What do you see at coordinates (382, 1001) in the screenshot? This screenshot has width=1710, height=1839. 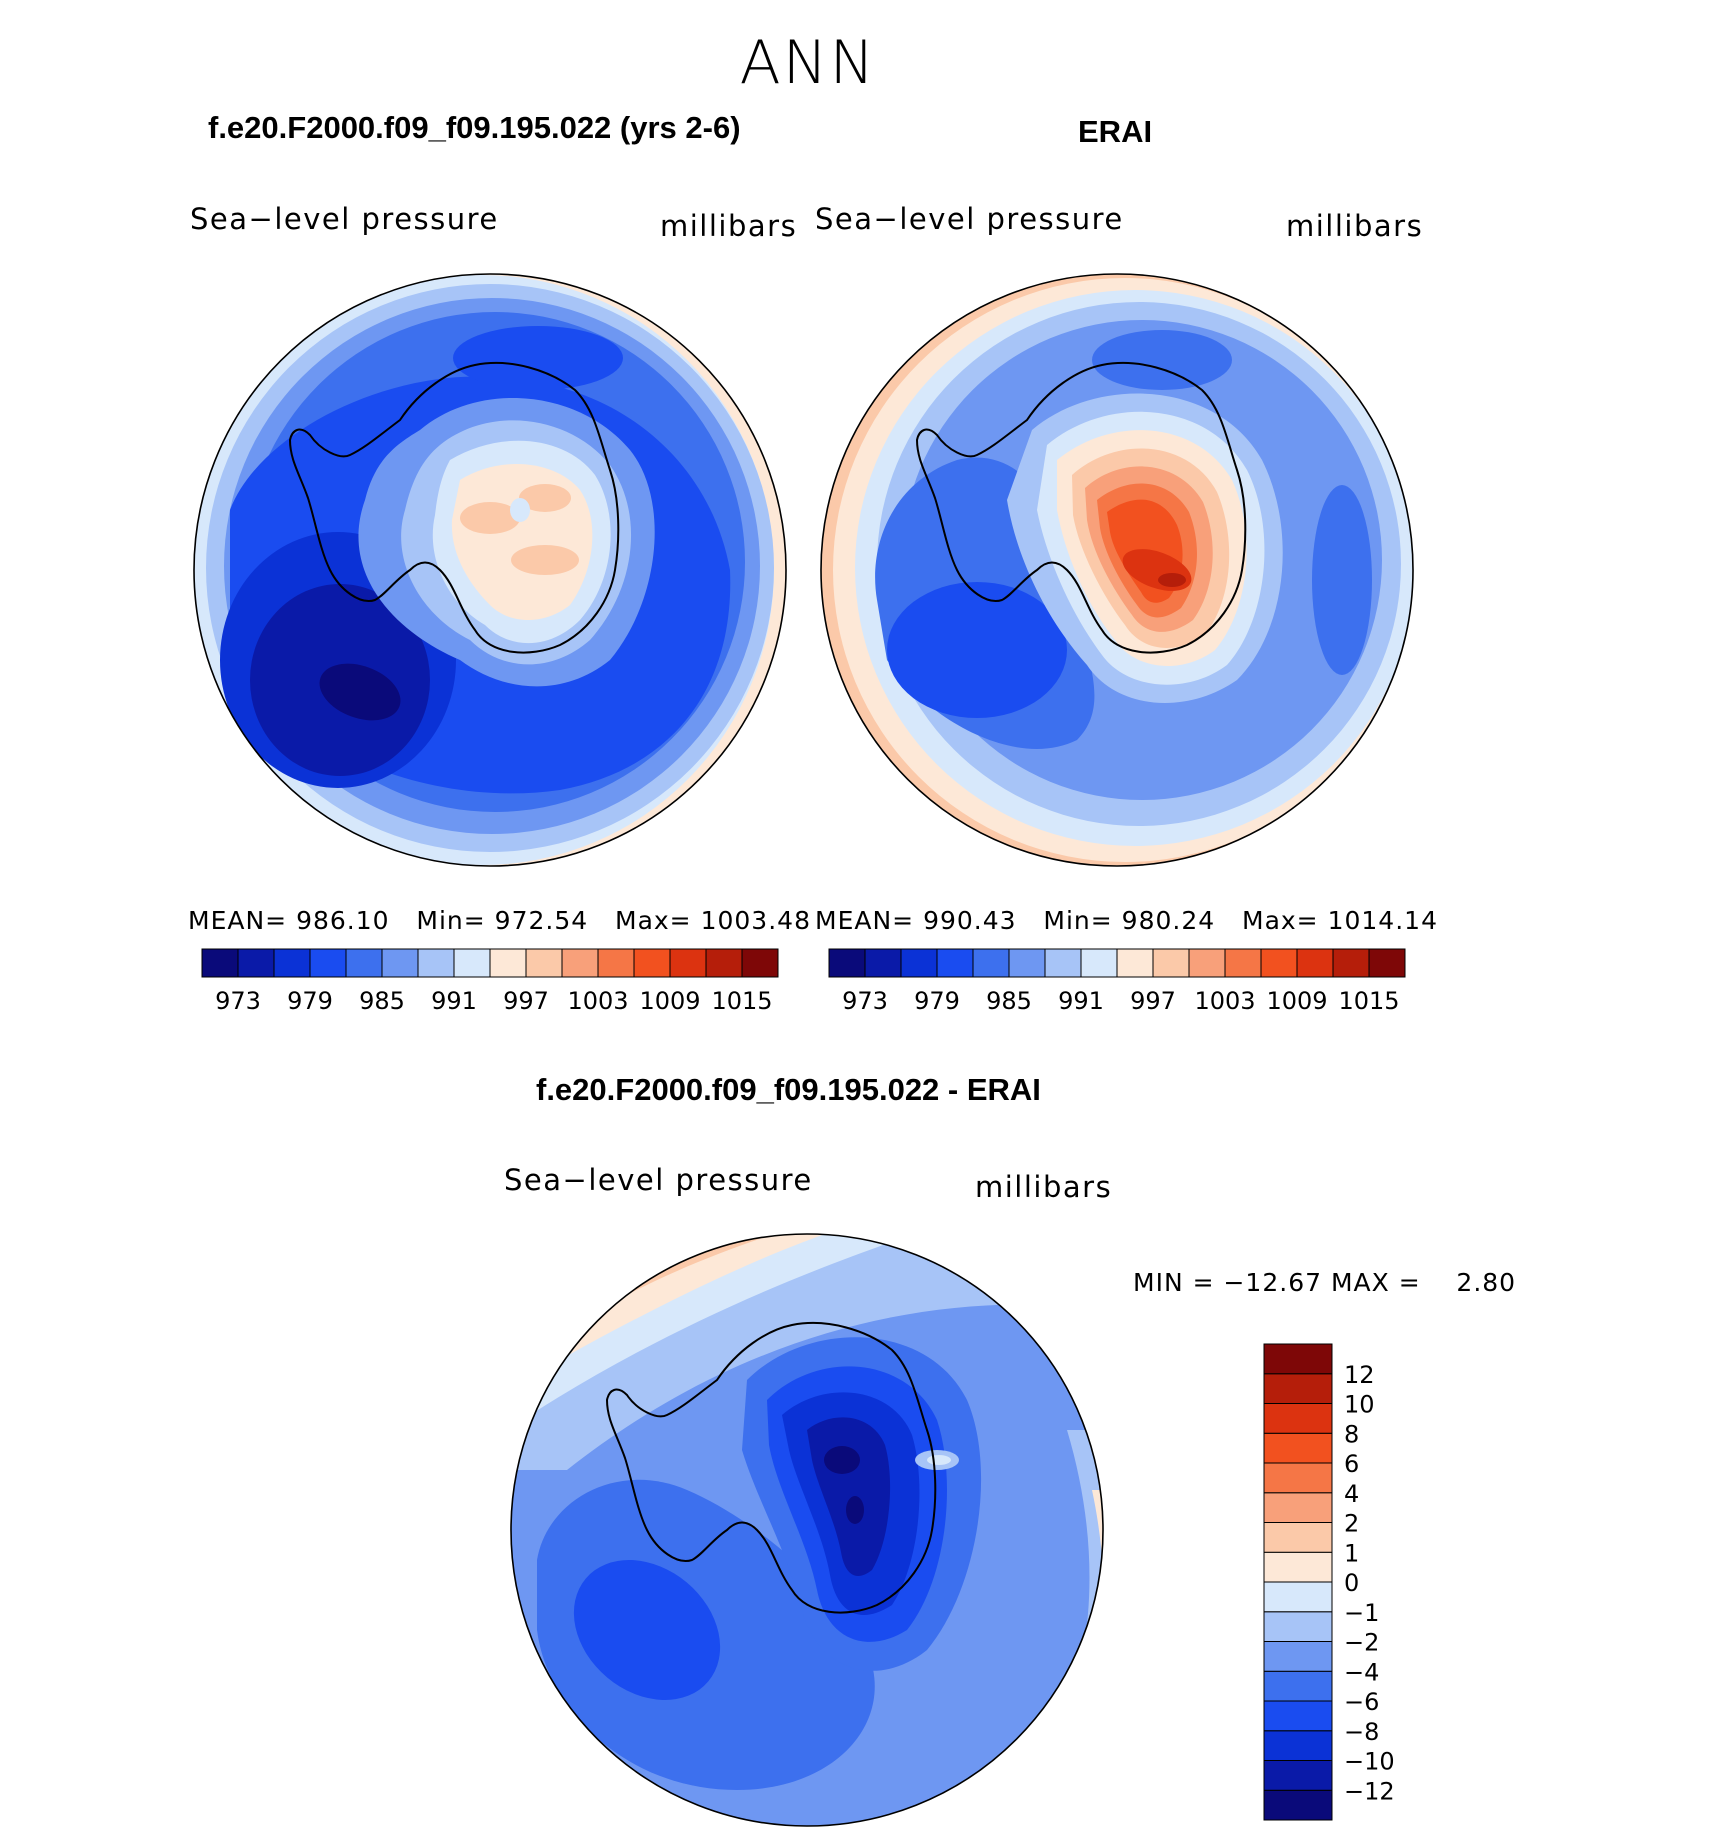 I see `panel1-colorbar-tick-label: 985` at bounding box center [382, 1001].